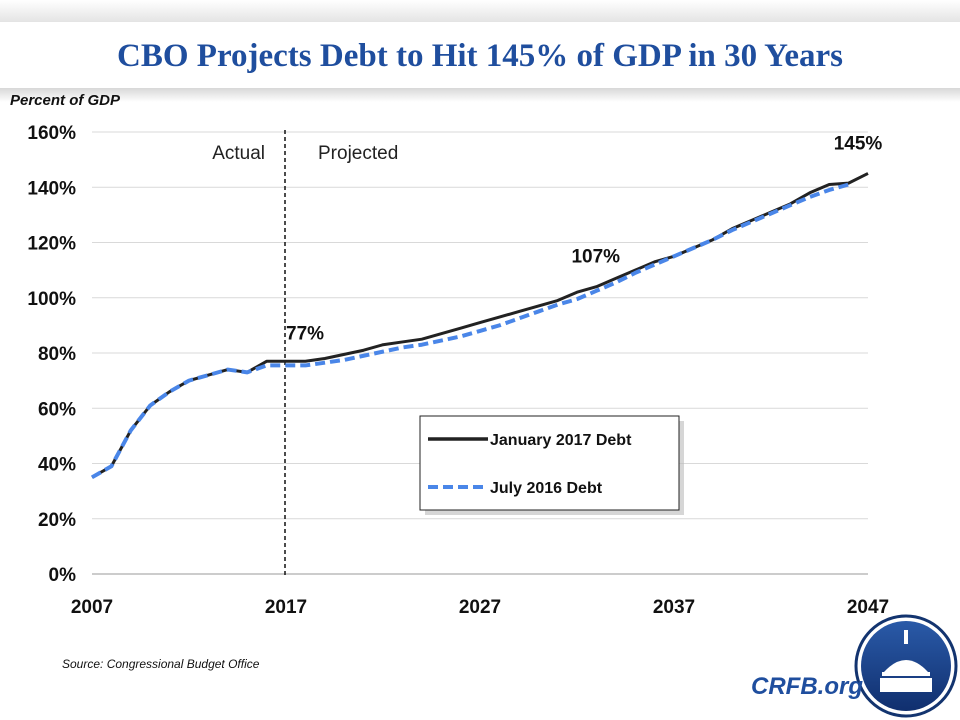 The image size is (960, 720). I want to click on title-band-bottom, so click(480, 95).